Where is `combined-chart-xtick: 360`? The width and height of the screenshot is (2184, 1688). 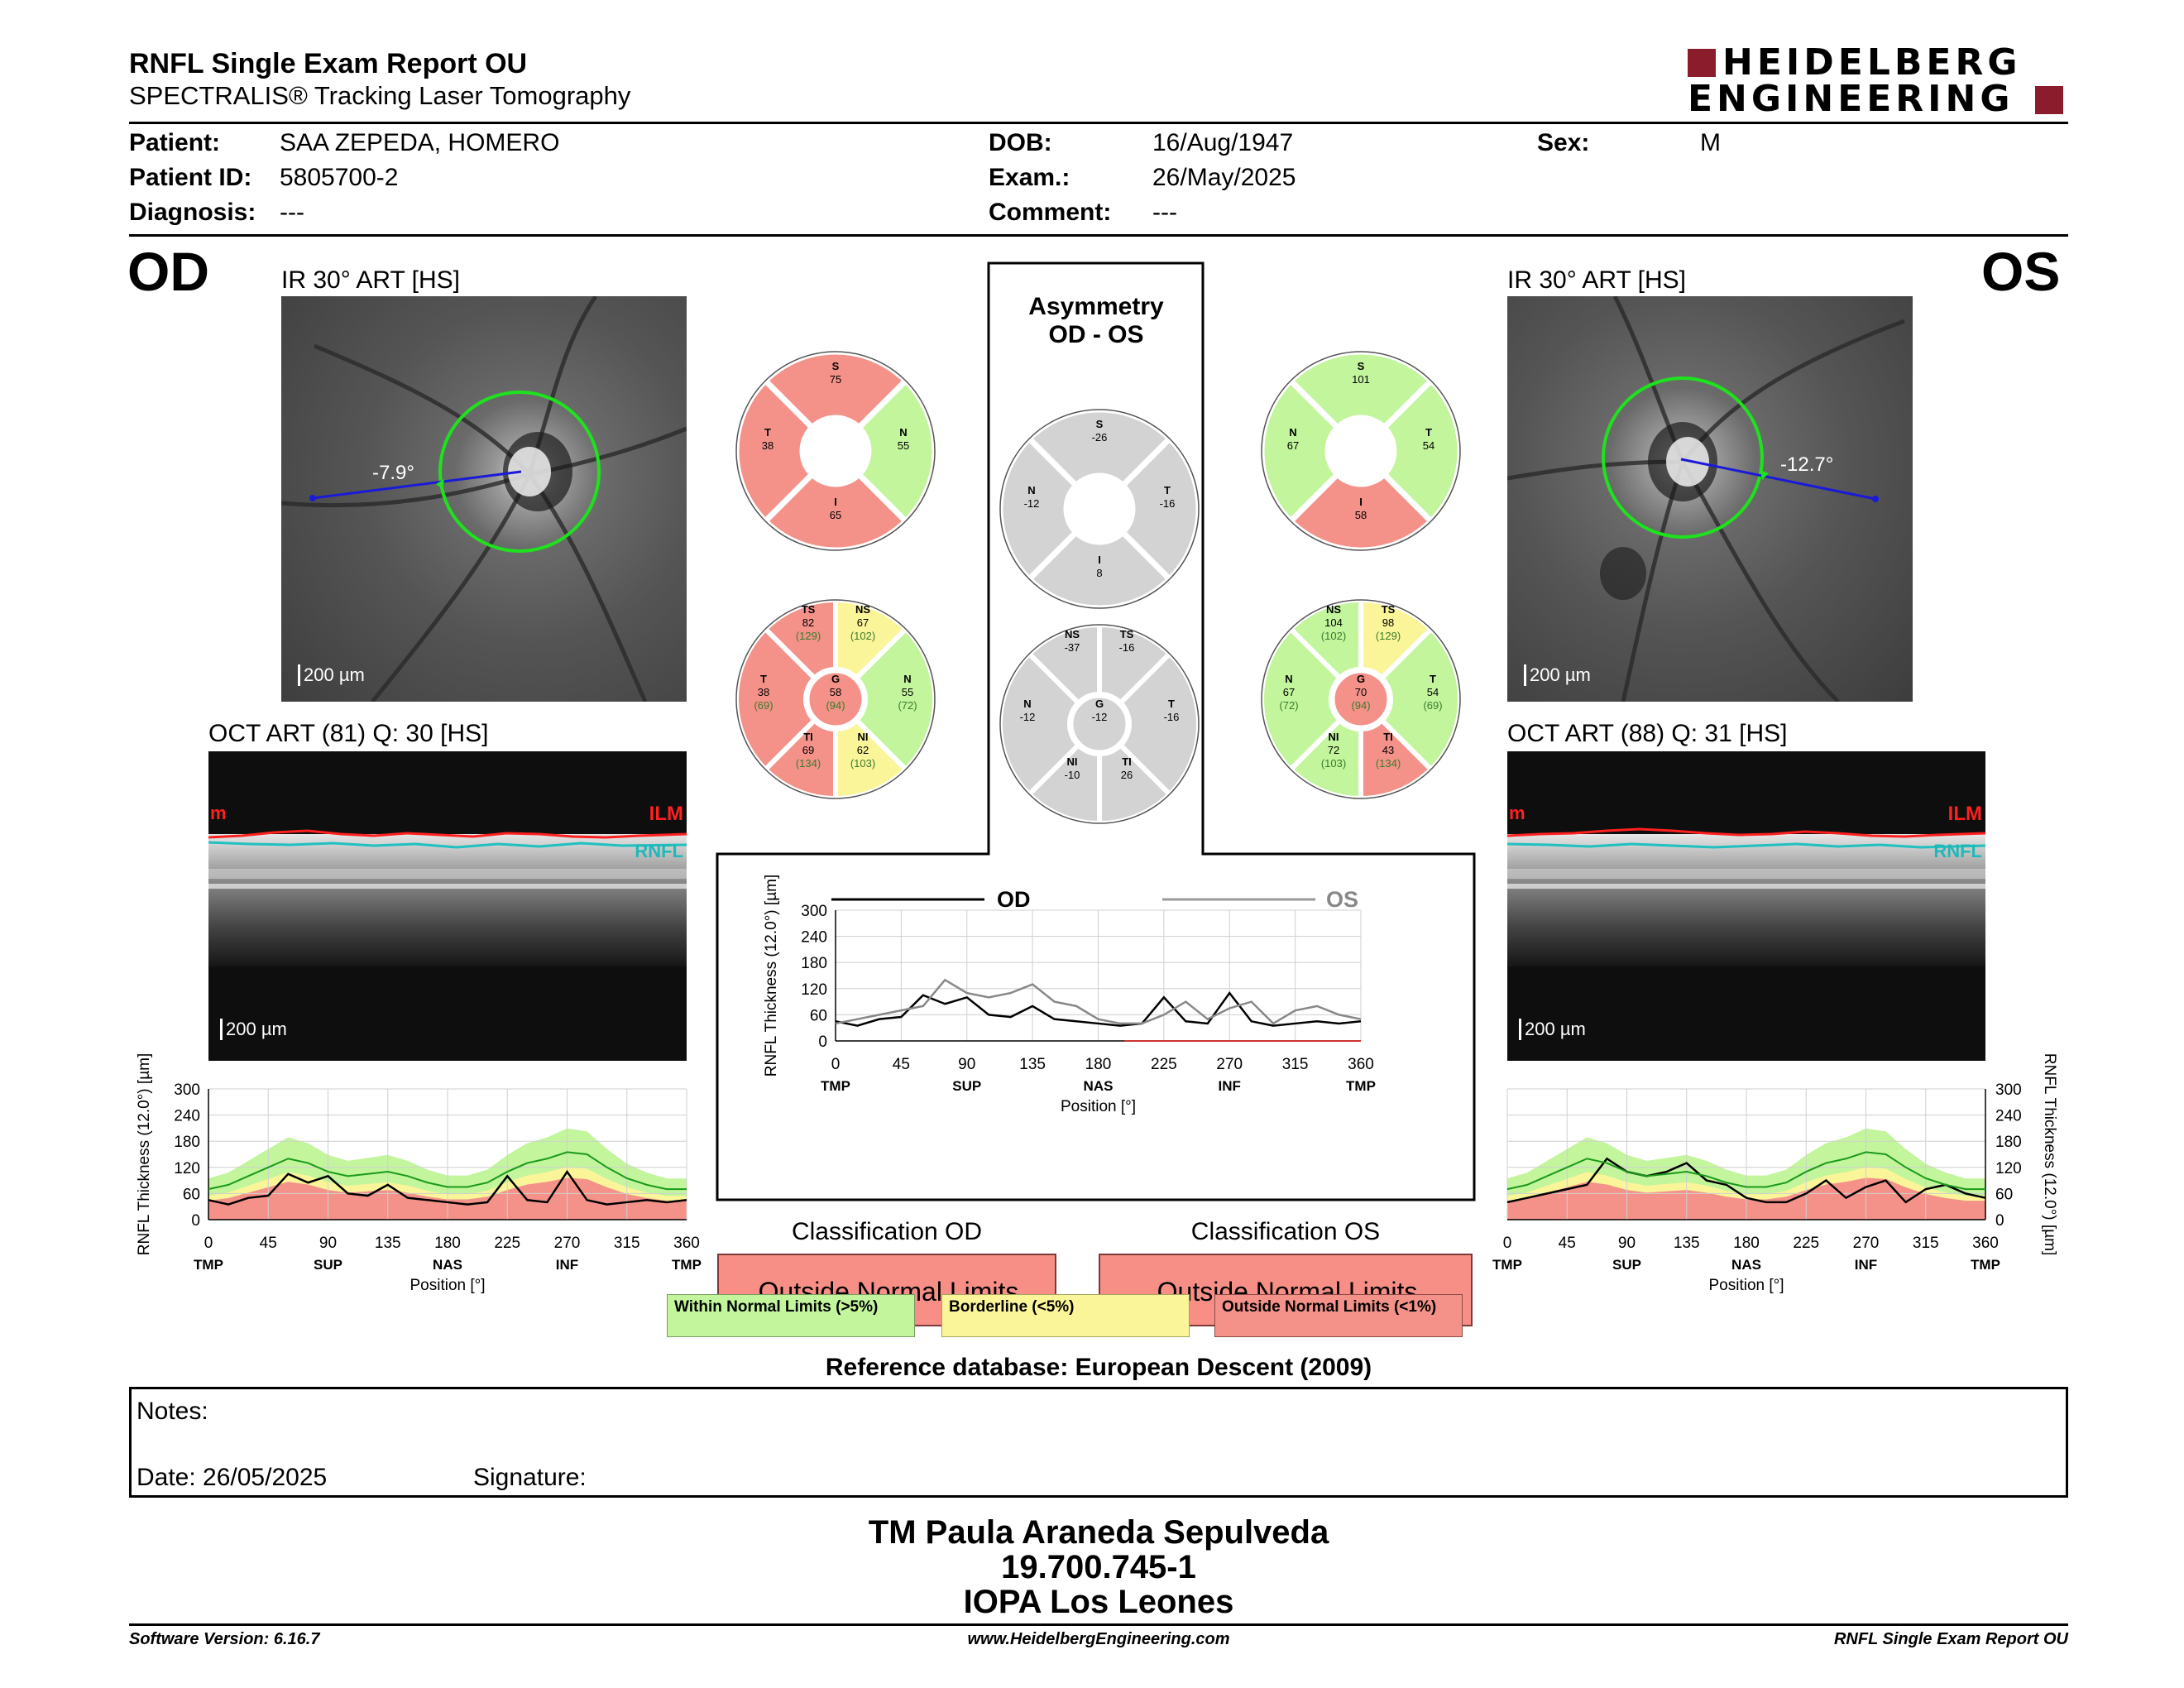 combined-chart-xtick: 360 is located at coordinates (1361, 1064).